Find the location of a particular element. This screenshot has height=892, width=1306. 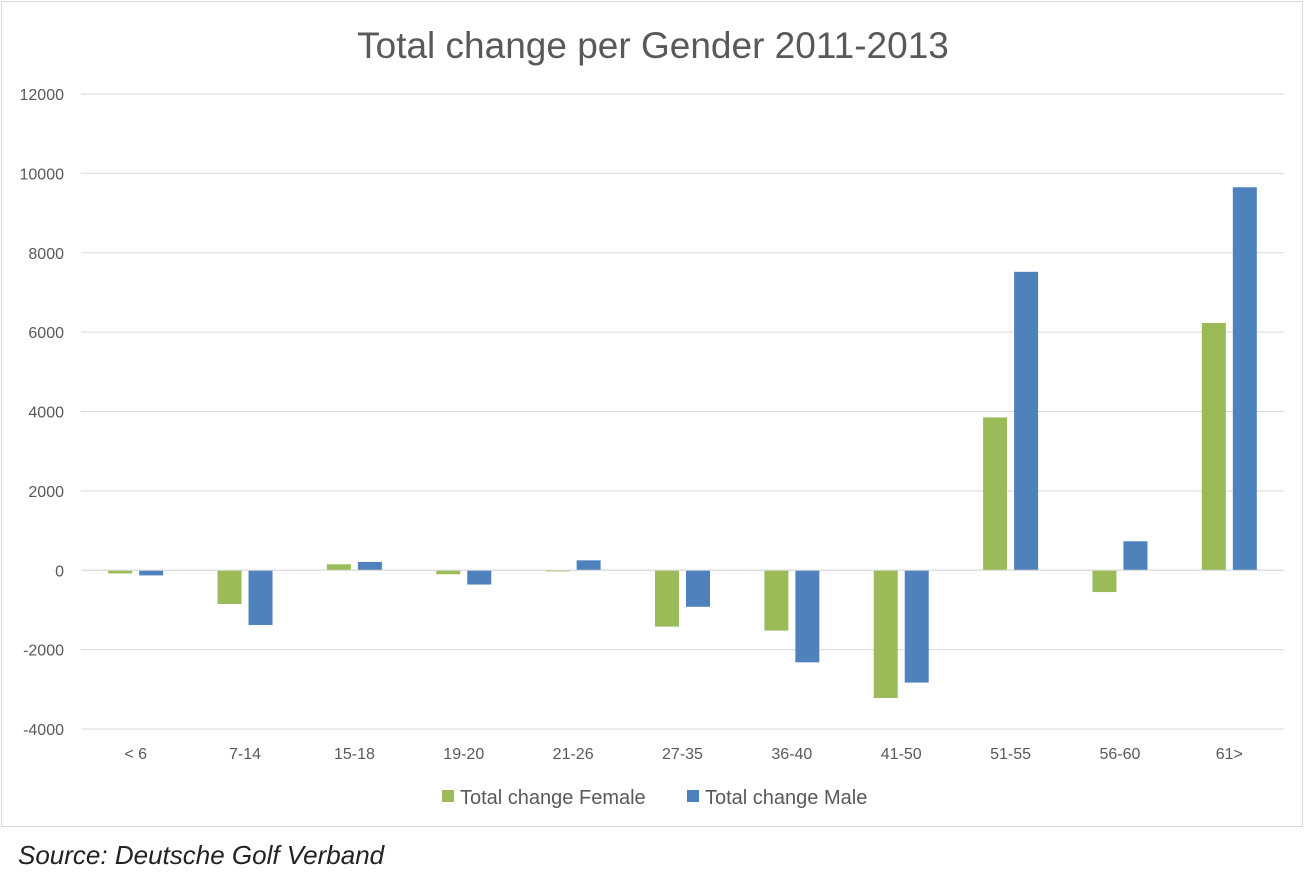

x-tick-label: 21-26 is located at coordinates (573, 754).